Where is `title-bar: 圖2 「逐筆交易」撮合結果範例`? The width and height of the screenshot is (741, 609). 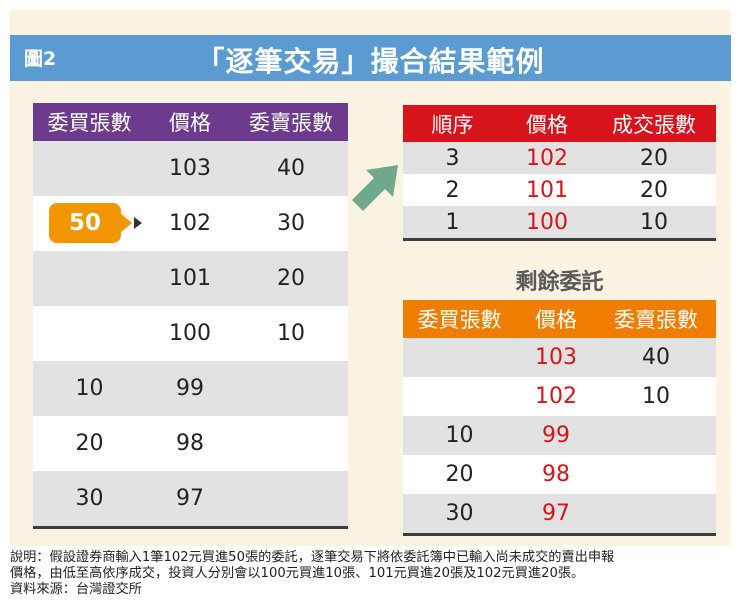 title-bar: 圖2 「逐筆交易」撮合結果範例 is located at coordinates (370, 58).